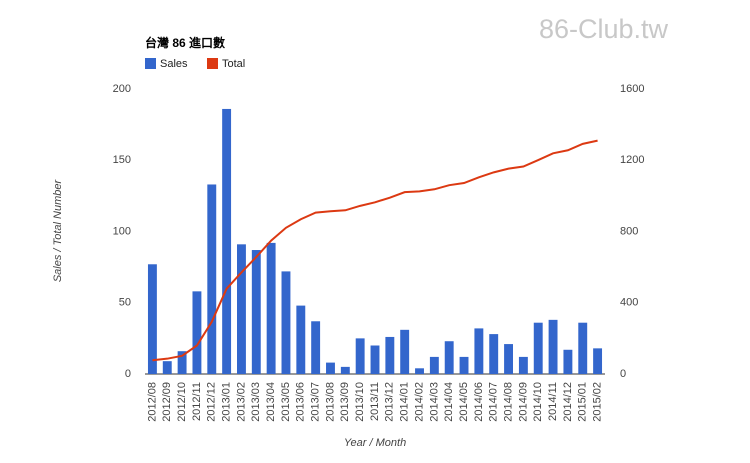 Image resolution: width=750 pixels, height=463 pixels. What do you see at coordinates (375, 401) in the screenshot?
I see `x-tick-label: 2013/11` at bounding box center [375, 401].